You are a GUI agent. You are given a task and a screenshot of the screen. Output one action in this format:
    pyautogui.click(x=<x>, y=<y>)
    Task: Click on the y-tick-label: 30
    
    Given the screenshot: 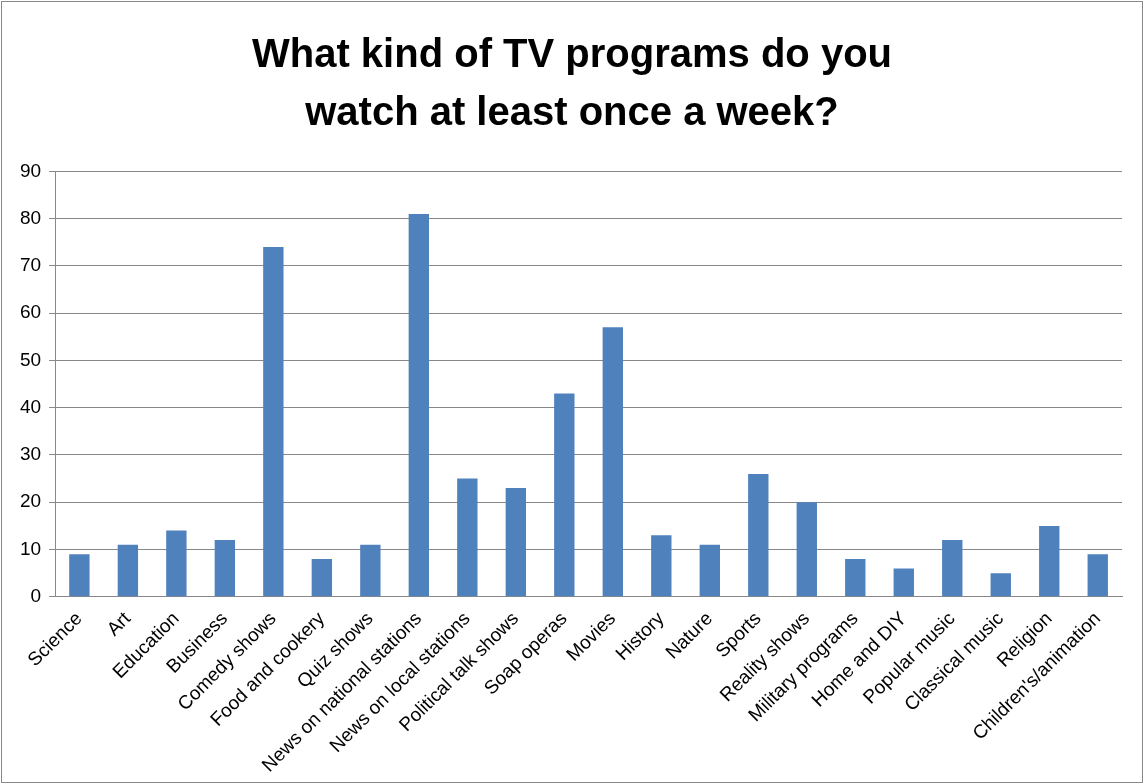 What is the action you would take?
    pyautogui.click(x=30, y=454)
    